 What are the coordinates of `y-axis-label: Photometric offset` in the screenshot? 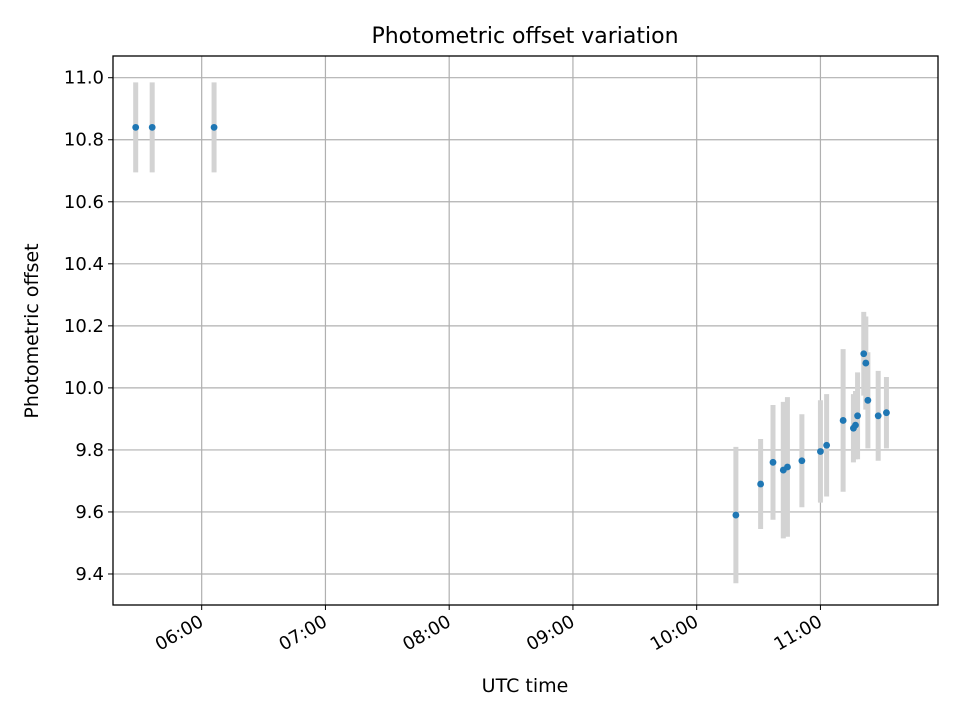 It's located at (32, 330).